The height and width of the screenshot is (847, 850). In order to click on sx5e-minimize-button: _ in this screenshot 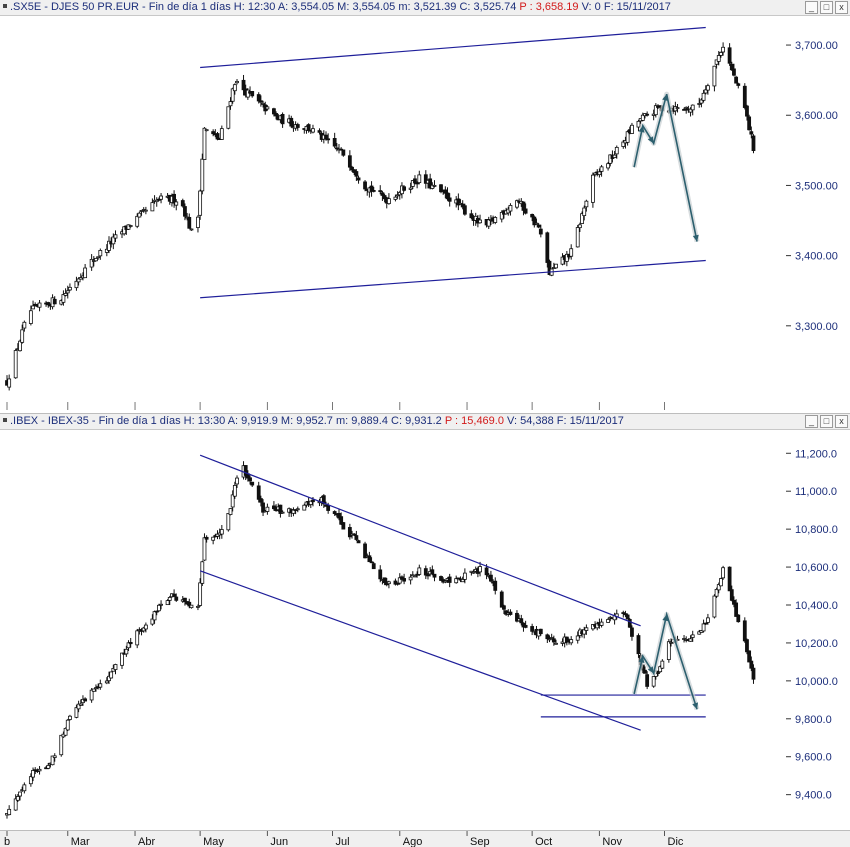, I will do `click(811, 7)`.